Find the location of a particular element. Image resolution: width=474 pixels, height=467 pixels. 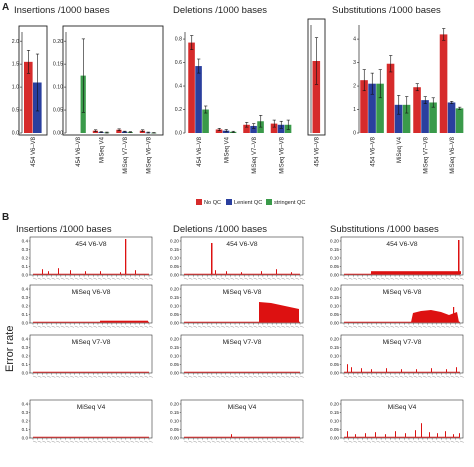

b-insertions-title: Insertions /1000 bases is located at coordinates (64, 229).